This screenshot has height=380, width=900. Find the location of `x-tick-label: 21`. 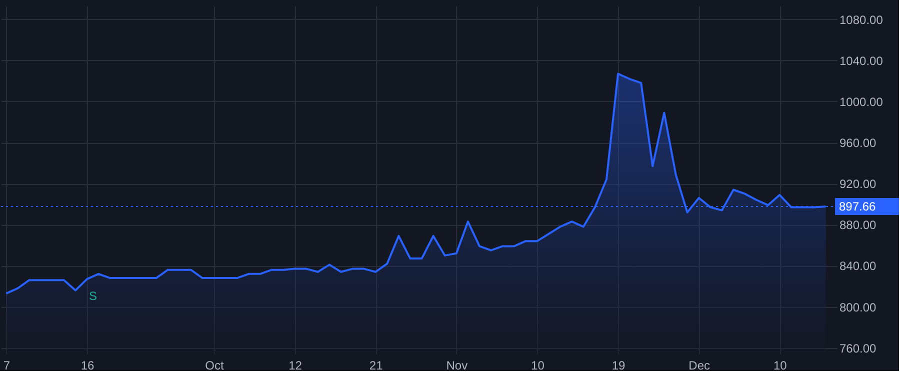

x-tick-label: 21 is located at coordinates (376, 365).